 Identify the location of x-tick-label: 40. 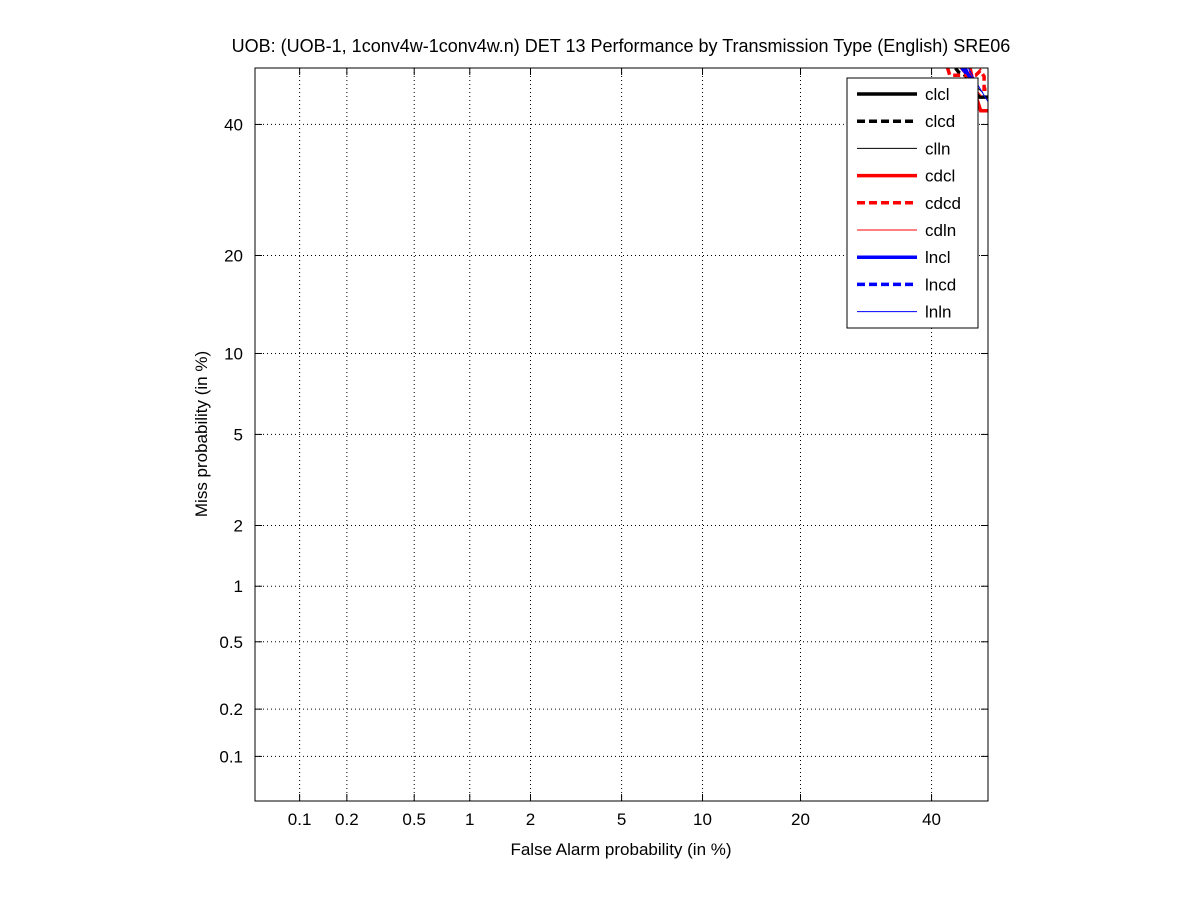
(931, 819).